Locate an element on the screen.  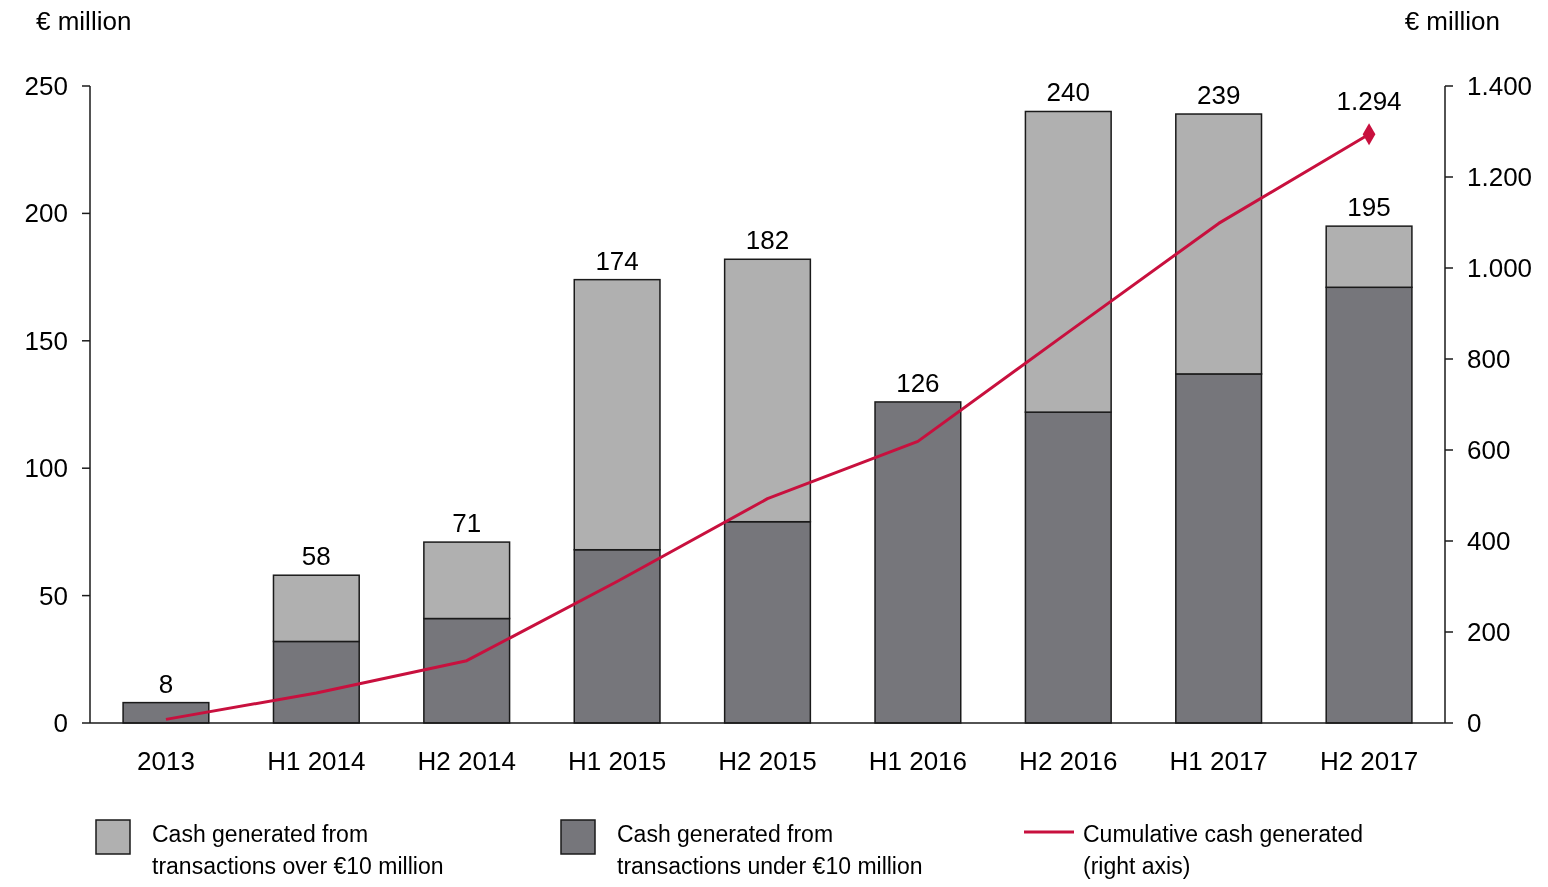
y-tick-label: 200 is located at coordinates (46, 213).